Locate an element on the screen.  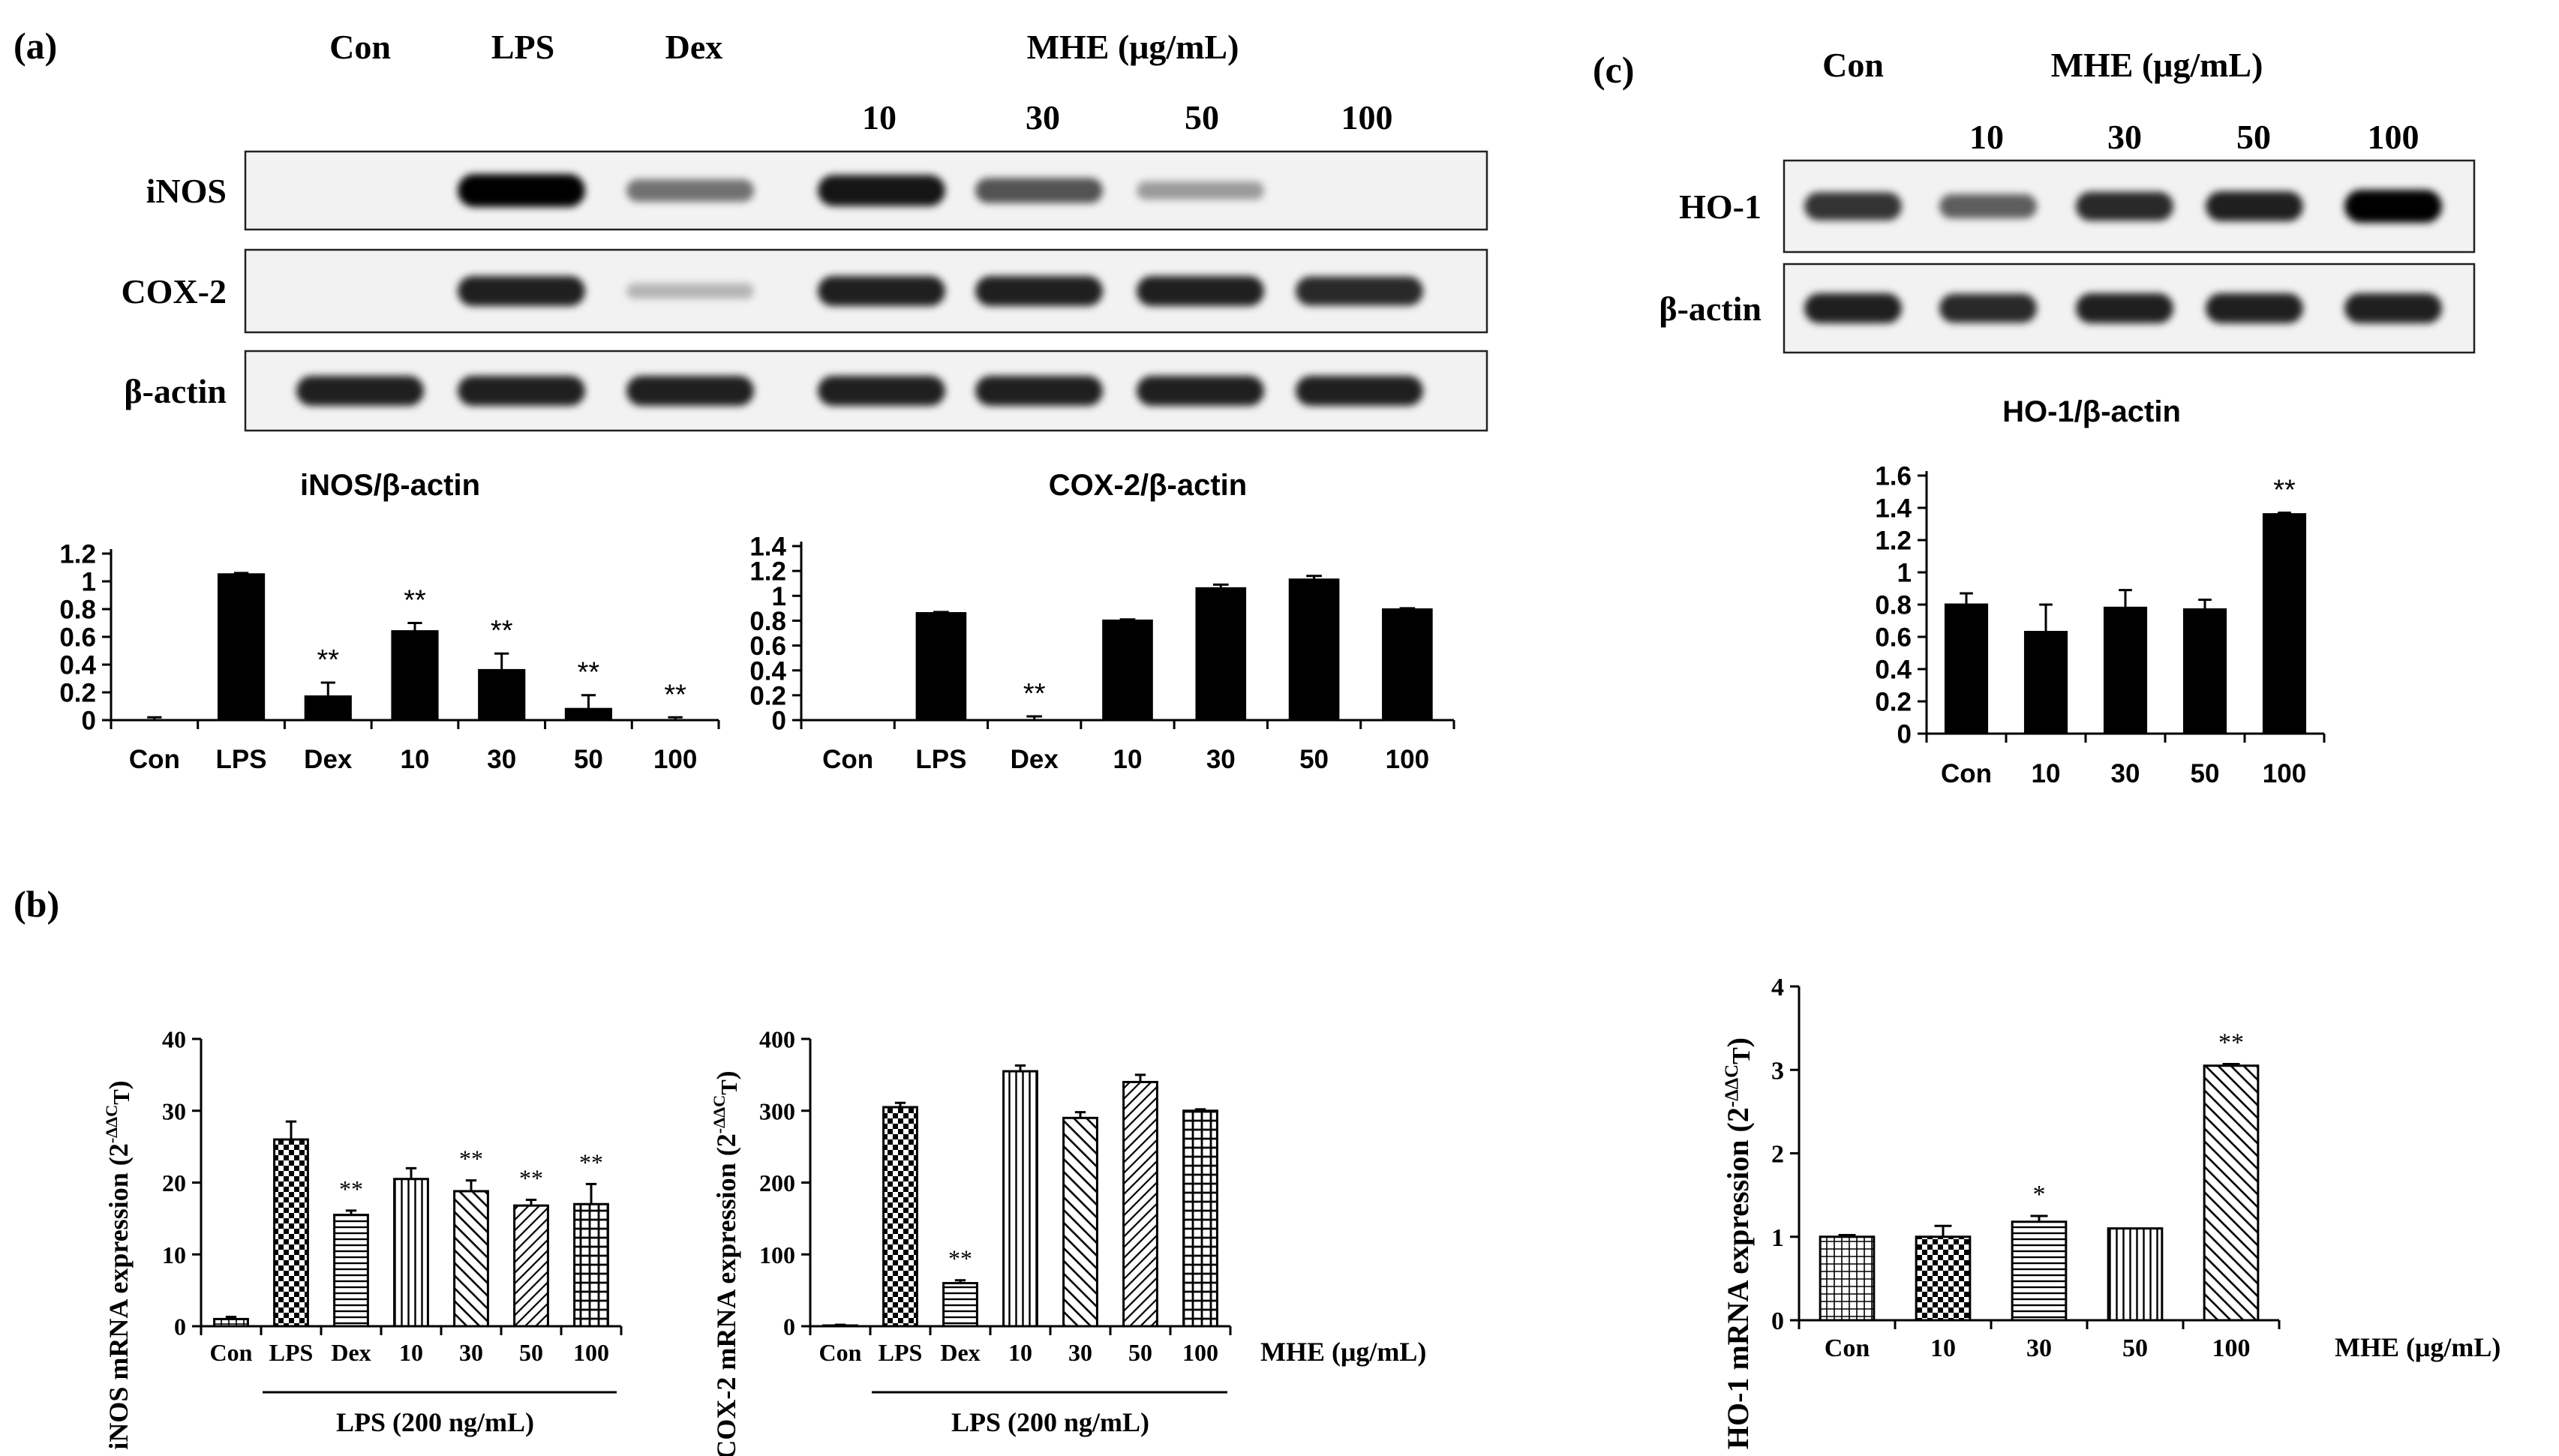
blot-row-label: HO-1 is located at coordinates (1720, 207).